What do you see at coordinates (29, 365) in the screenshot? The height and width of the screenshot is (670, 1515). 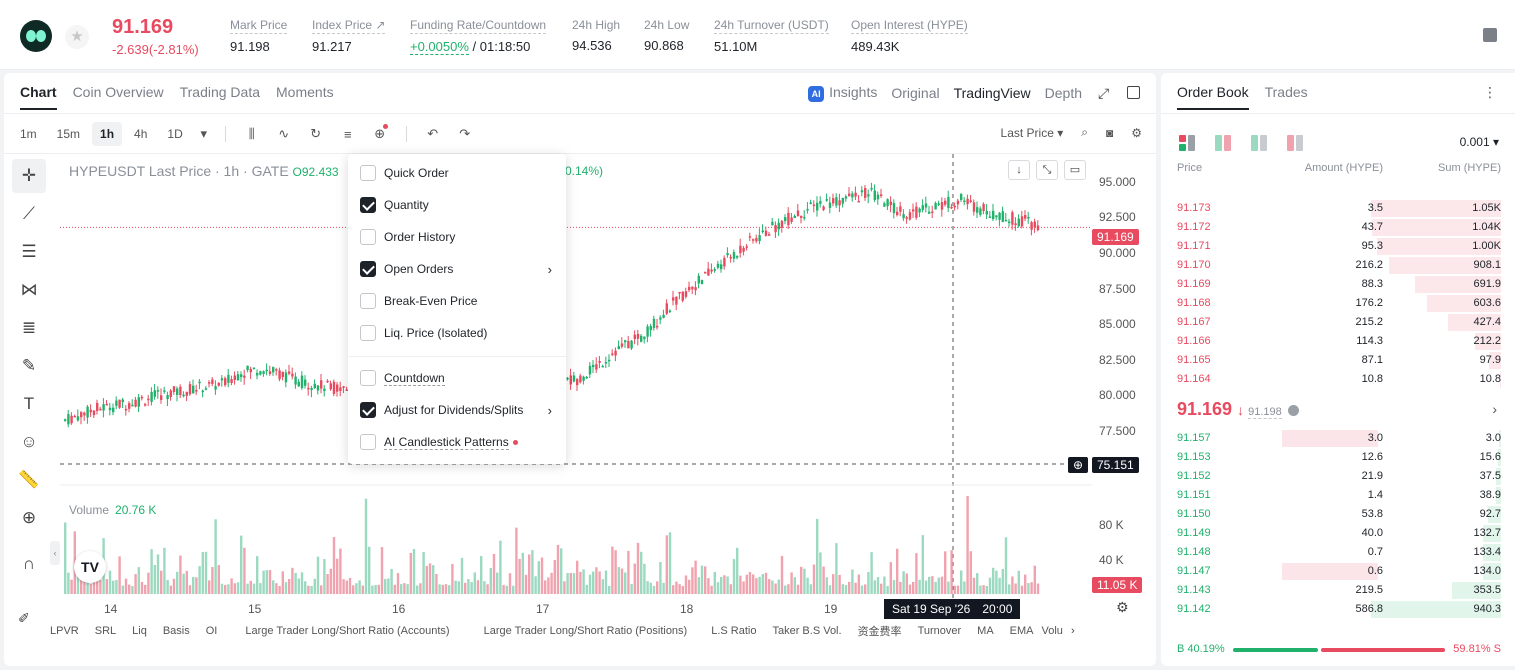 I see `brush-tool-icon: ✎` at bounding box center [29, 365].